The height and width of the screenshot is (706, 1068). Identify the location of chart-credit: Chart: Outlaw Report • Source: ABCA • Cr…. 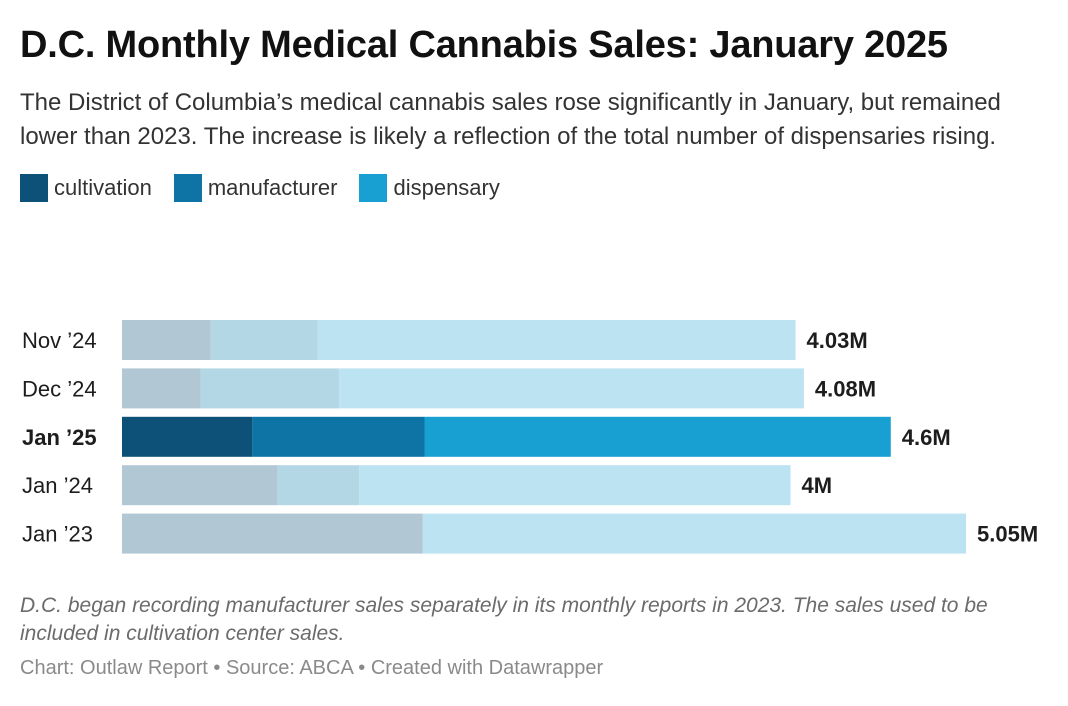
(312, 668).